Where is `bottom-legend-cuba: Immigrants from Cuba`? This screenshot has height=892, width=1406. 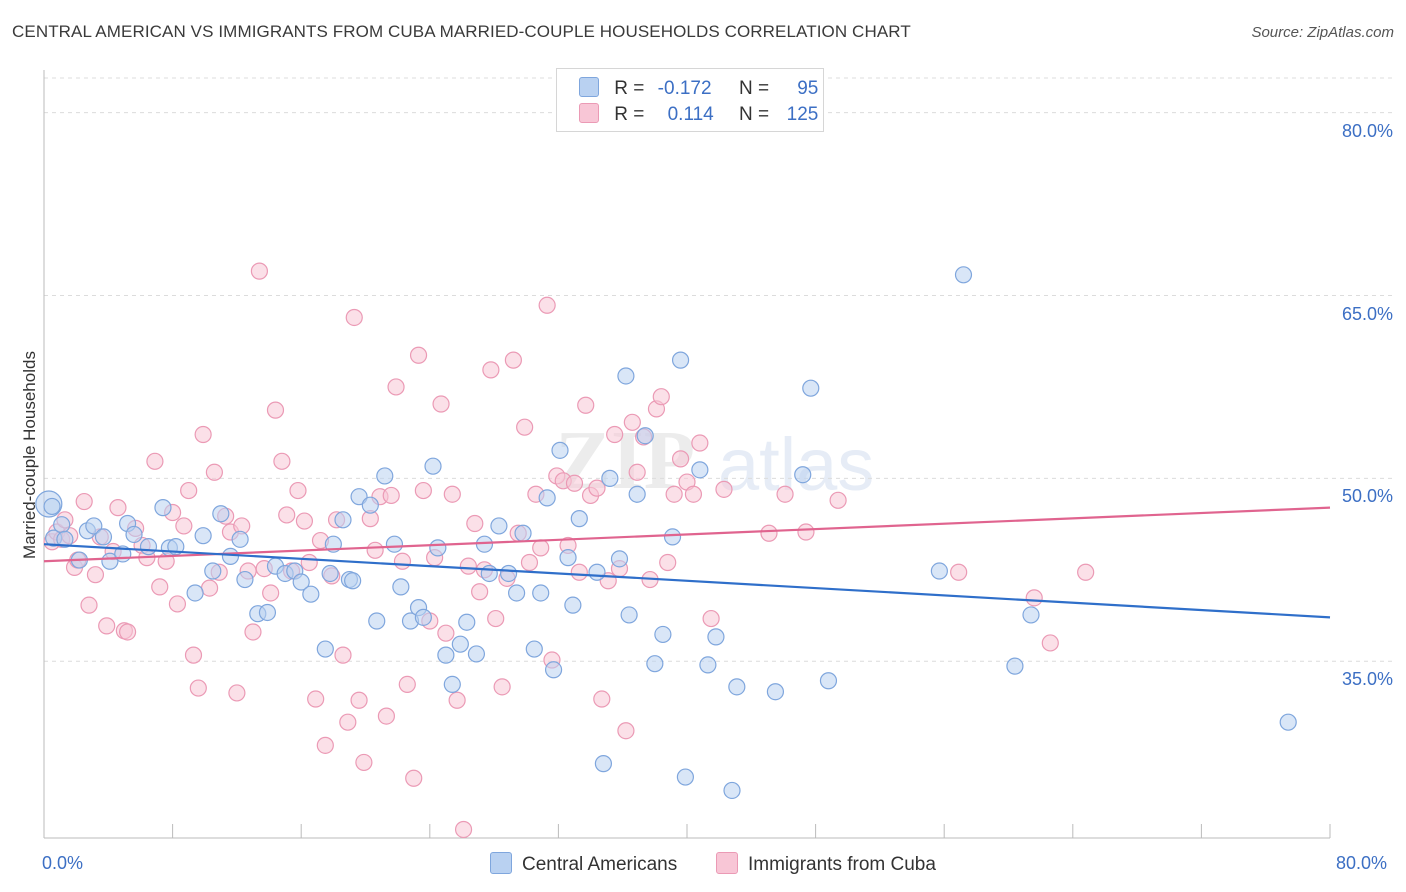 bottom-legend-cuba: Immigrants from Cuba is located at coordinates (826, 864).